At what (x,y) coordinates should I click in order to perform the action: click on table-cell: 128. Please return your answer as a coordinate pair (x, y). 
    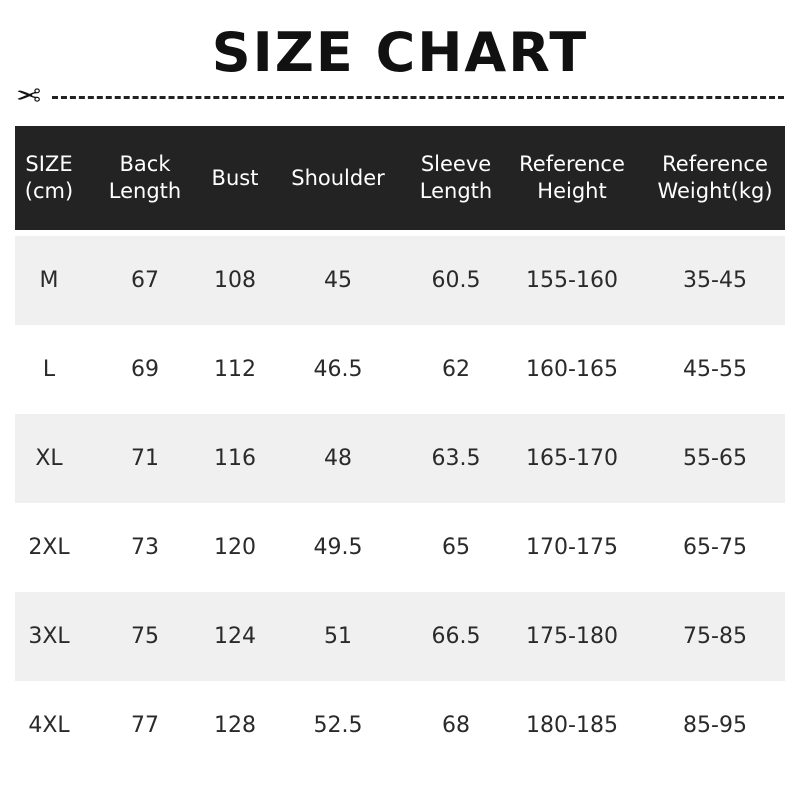
    Looking at the image, I should click on (235, 725).